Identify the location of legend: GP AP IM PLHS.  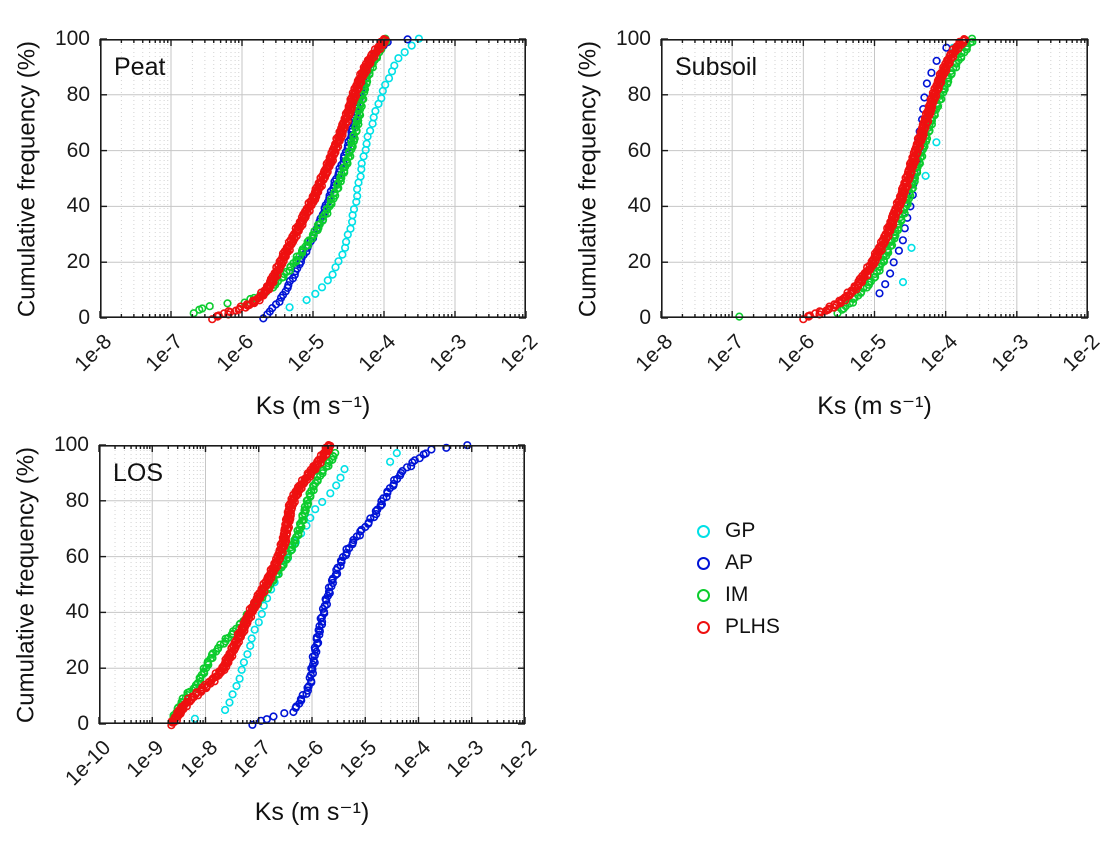
(738, 579).